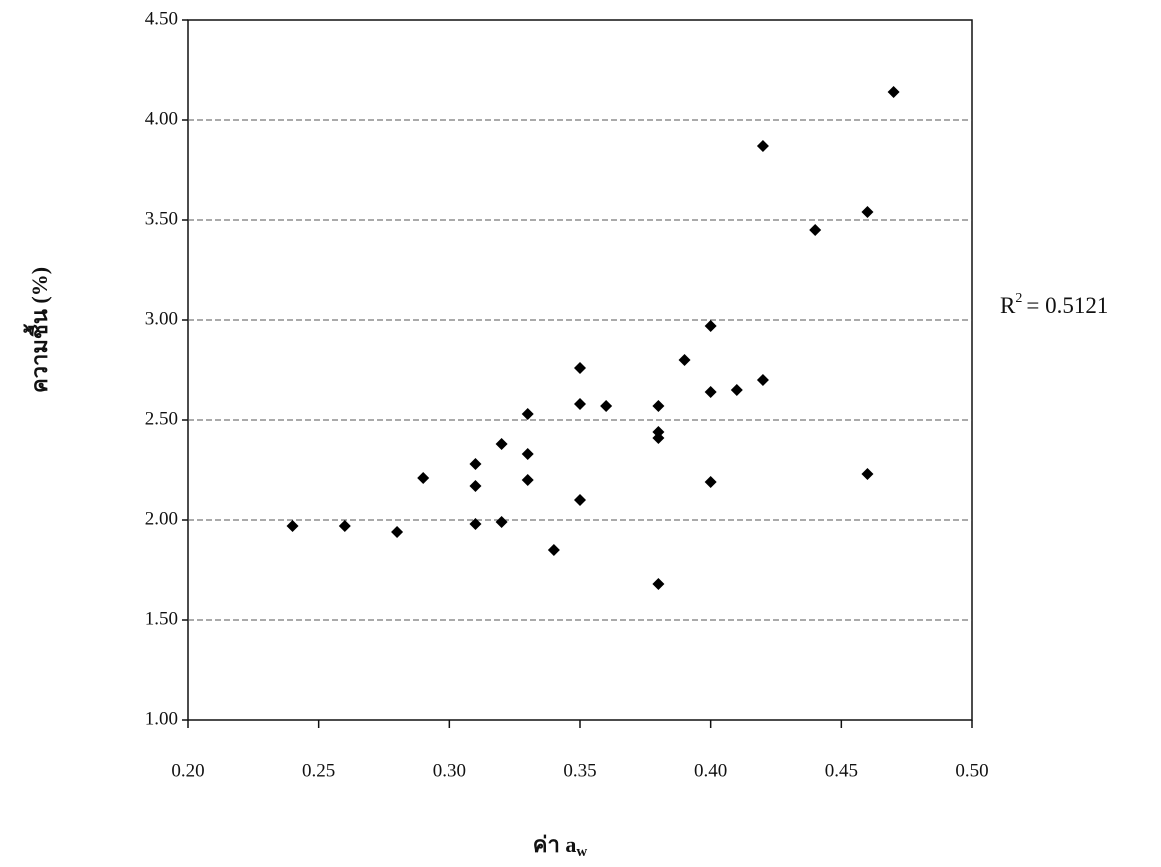  Describe the element at coordinates (37, 330) in the screenshot. I see `y-axis-label: ความชื้น (%)` at that location.